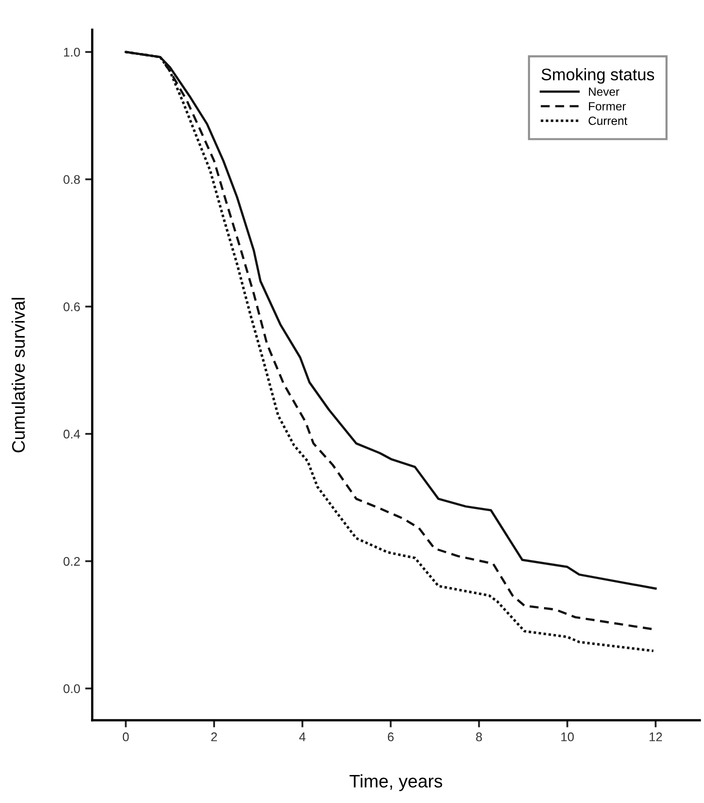 The width and height of the screenshot is (704, 803). What do you see at coordinates (302, 737) in the screenshot?
I see `x-tick-label: 4` at bounding box center [302, 737].